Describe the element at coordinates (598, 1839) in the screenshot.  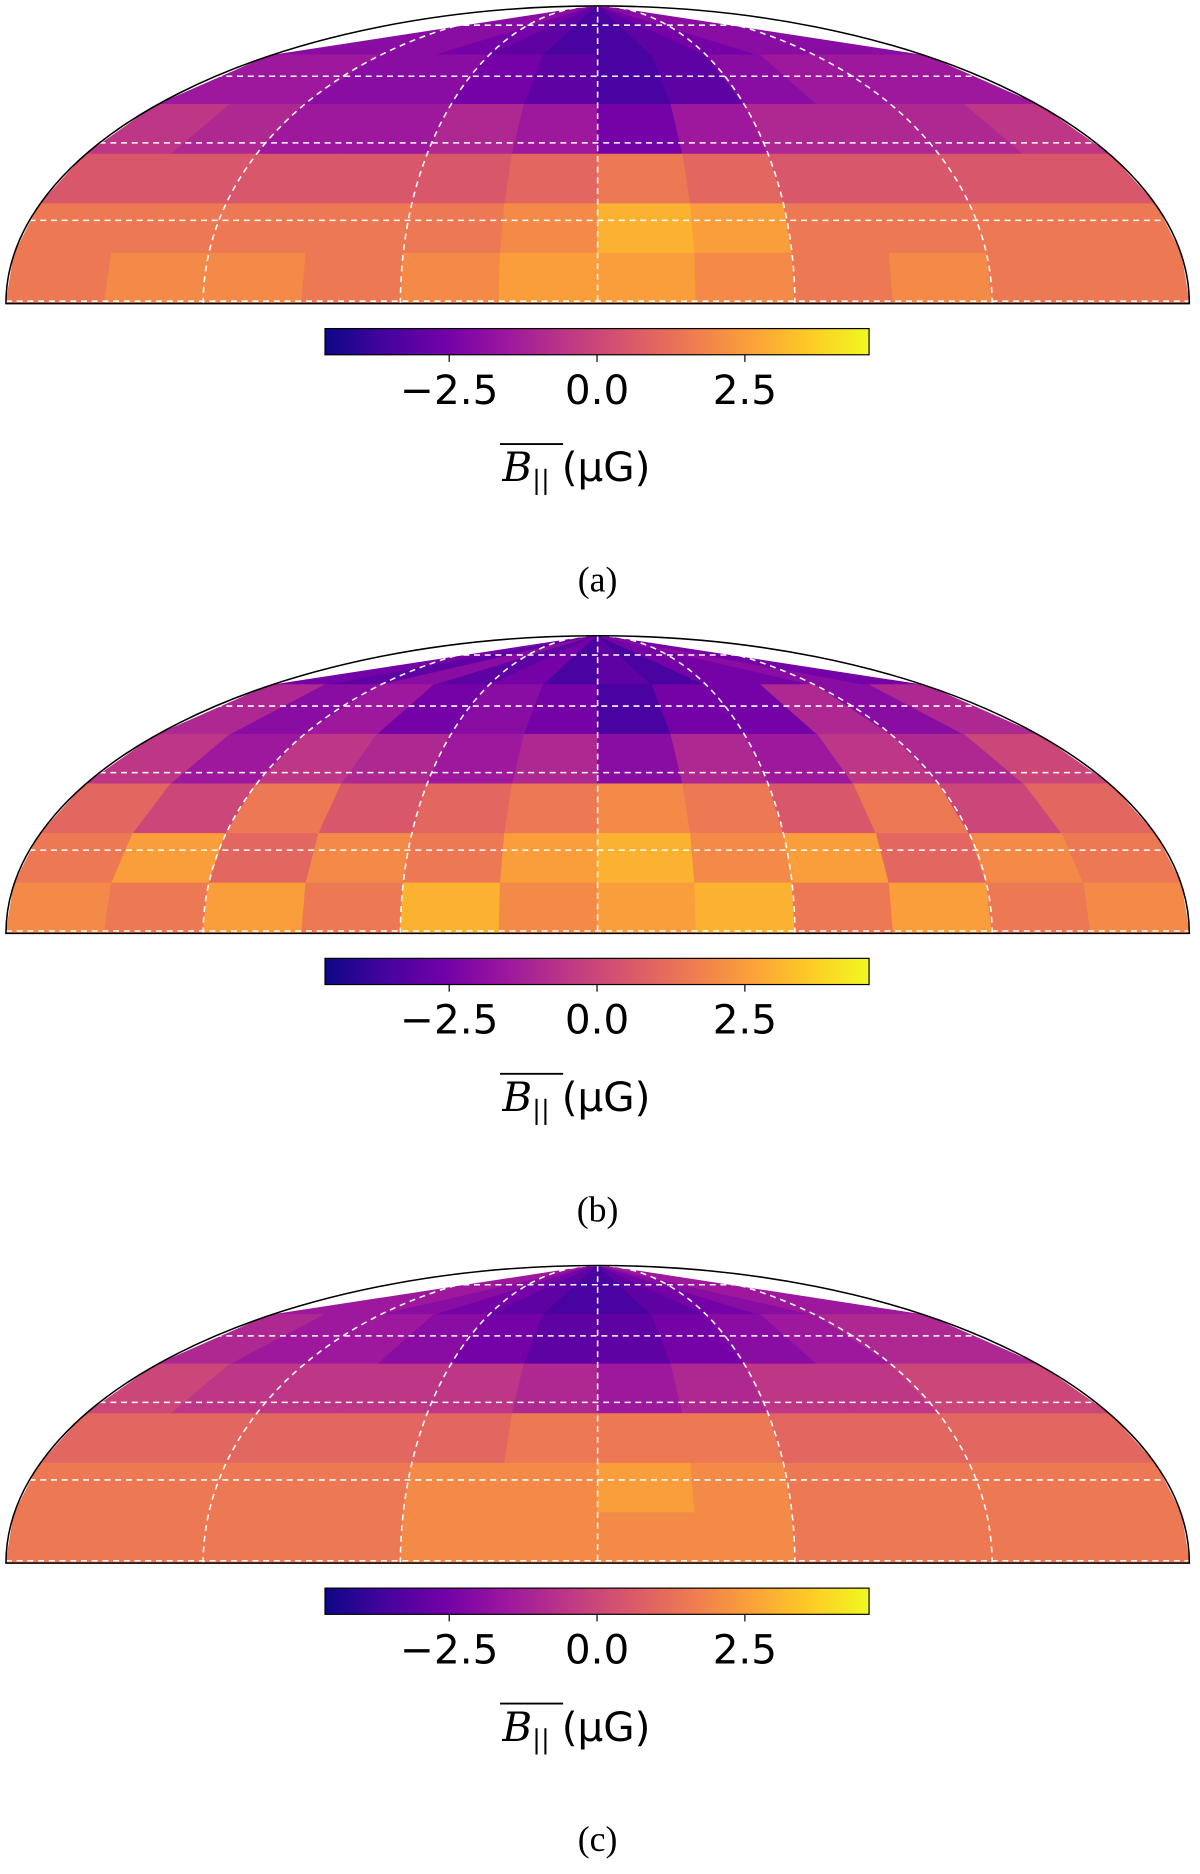
I see `panel-caption: (c)` at that location.